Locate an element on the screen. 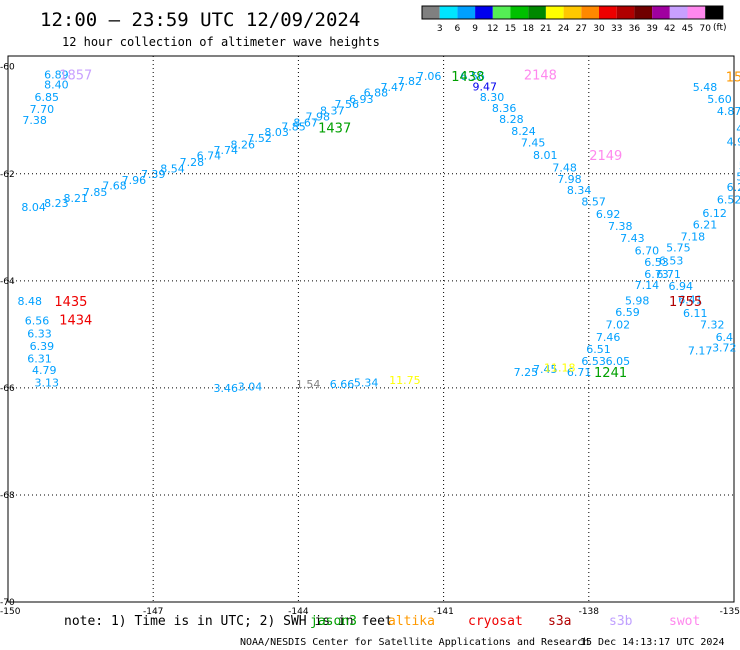 This screenshot has width=740, height=650. satellite-legend-item: cryosat is located at coordinates (495, 621).